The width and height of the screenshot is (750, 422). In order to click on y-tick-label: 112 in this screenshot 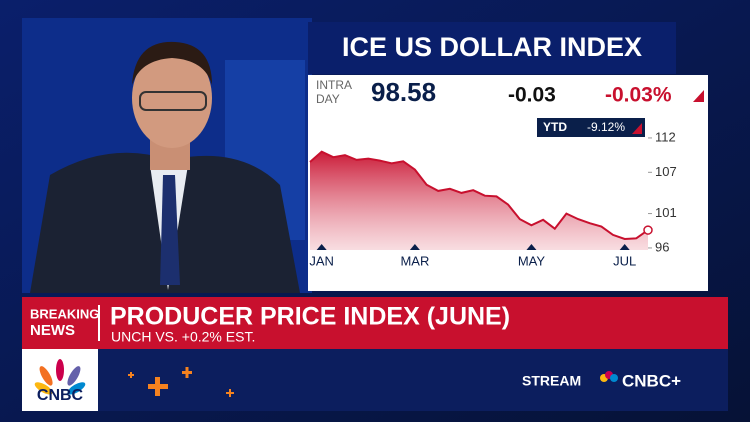, I will do `click(665, 136)`.